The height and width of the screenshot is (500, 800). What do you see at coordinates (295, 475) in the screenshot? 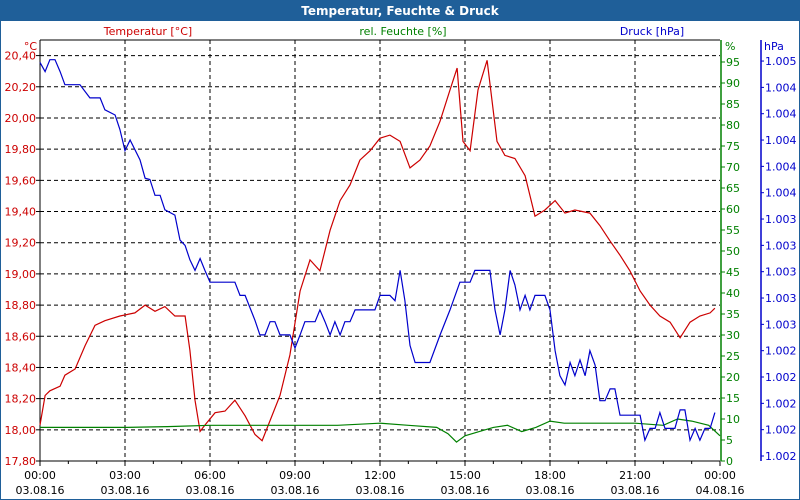
I see `x-tick-time: 09:00` at bounding box center [295, 475].